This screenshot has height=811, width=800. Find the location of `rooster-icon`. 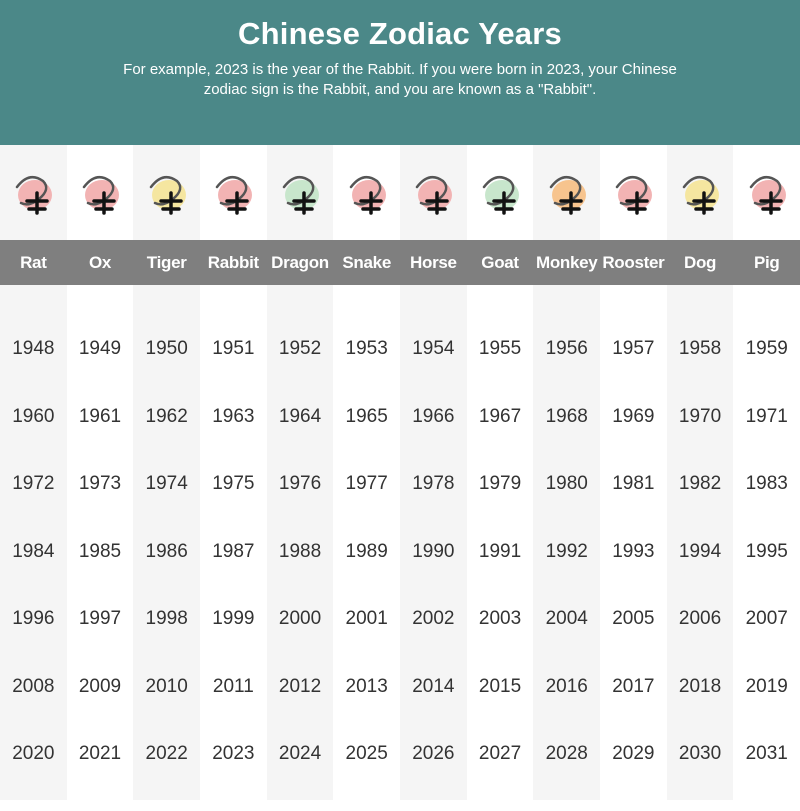

rooster-icon is located at coordinates (633, 192).